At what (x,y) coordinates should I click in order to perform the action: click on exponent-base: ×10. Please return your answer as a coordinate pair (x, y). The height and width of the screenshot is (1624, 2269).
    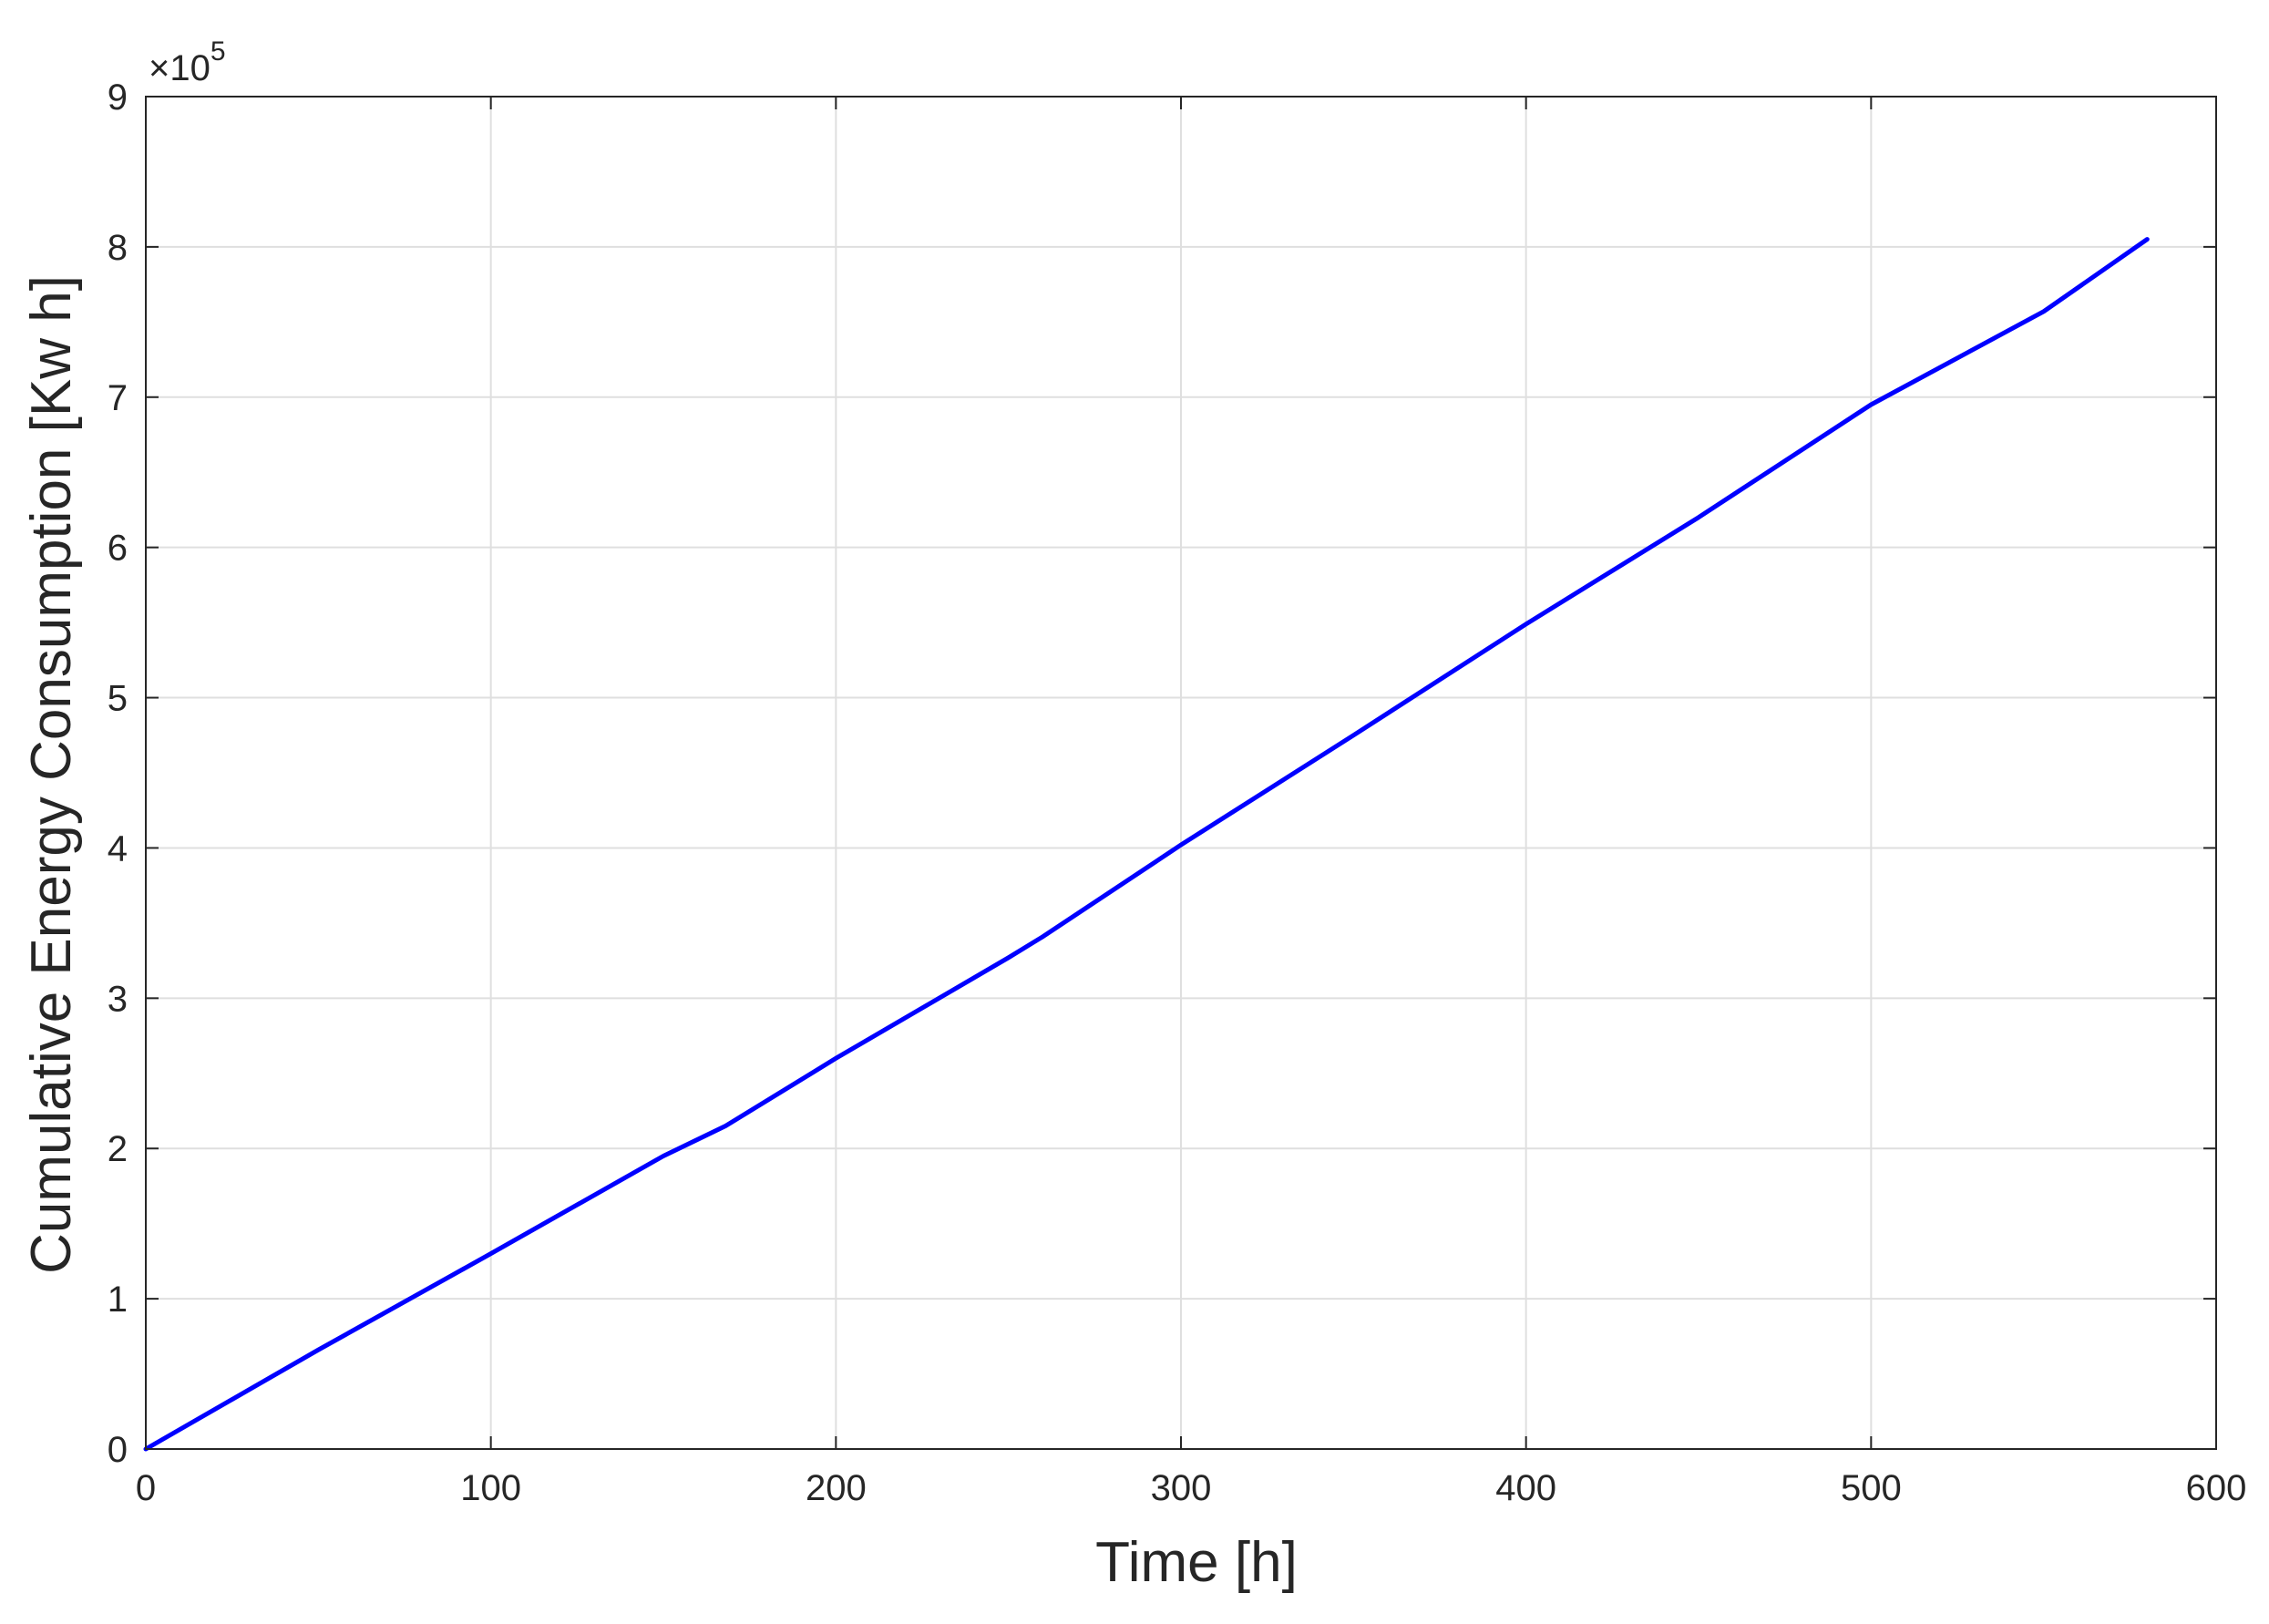
    Looking at the image, I should click on (179, 68).